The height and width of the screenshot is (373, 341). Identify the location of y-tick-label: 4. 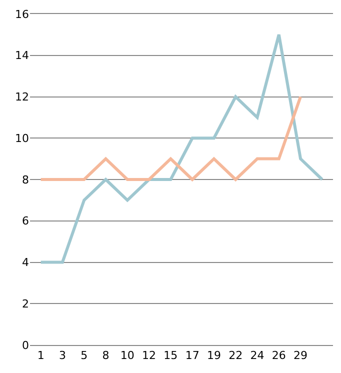
(25, 263).